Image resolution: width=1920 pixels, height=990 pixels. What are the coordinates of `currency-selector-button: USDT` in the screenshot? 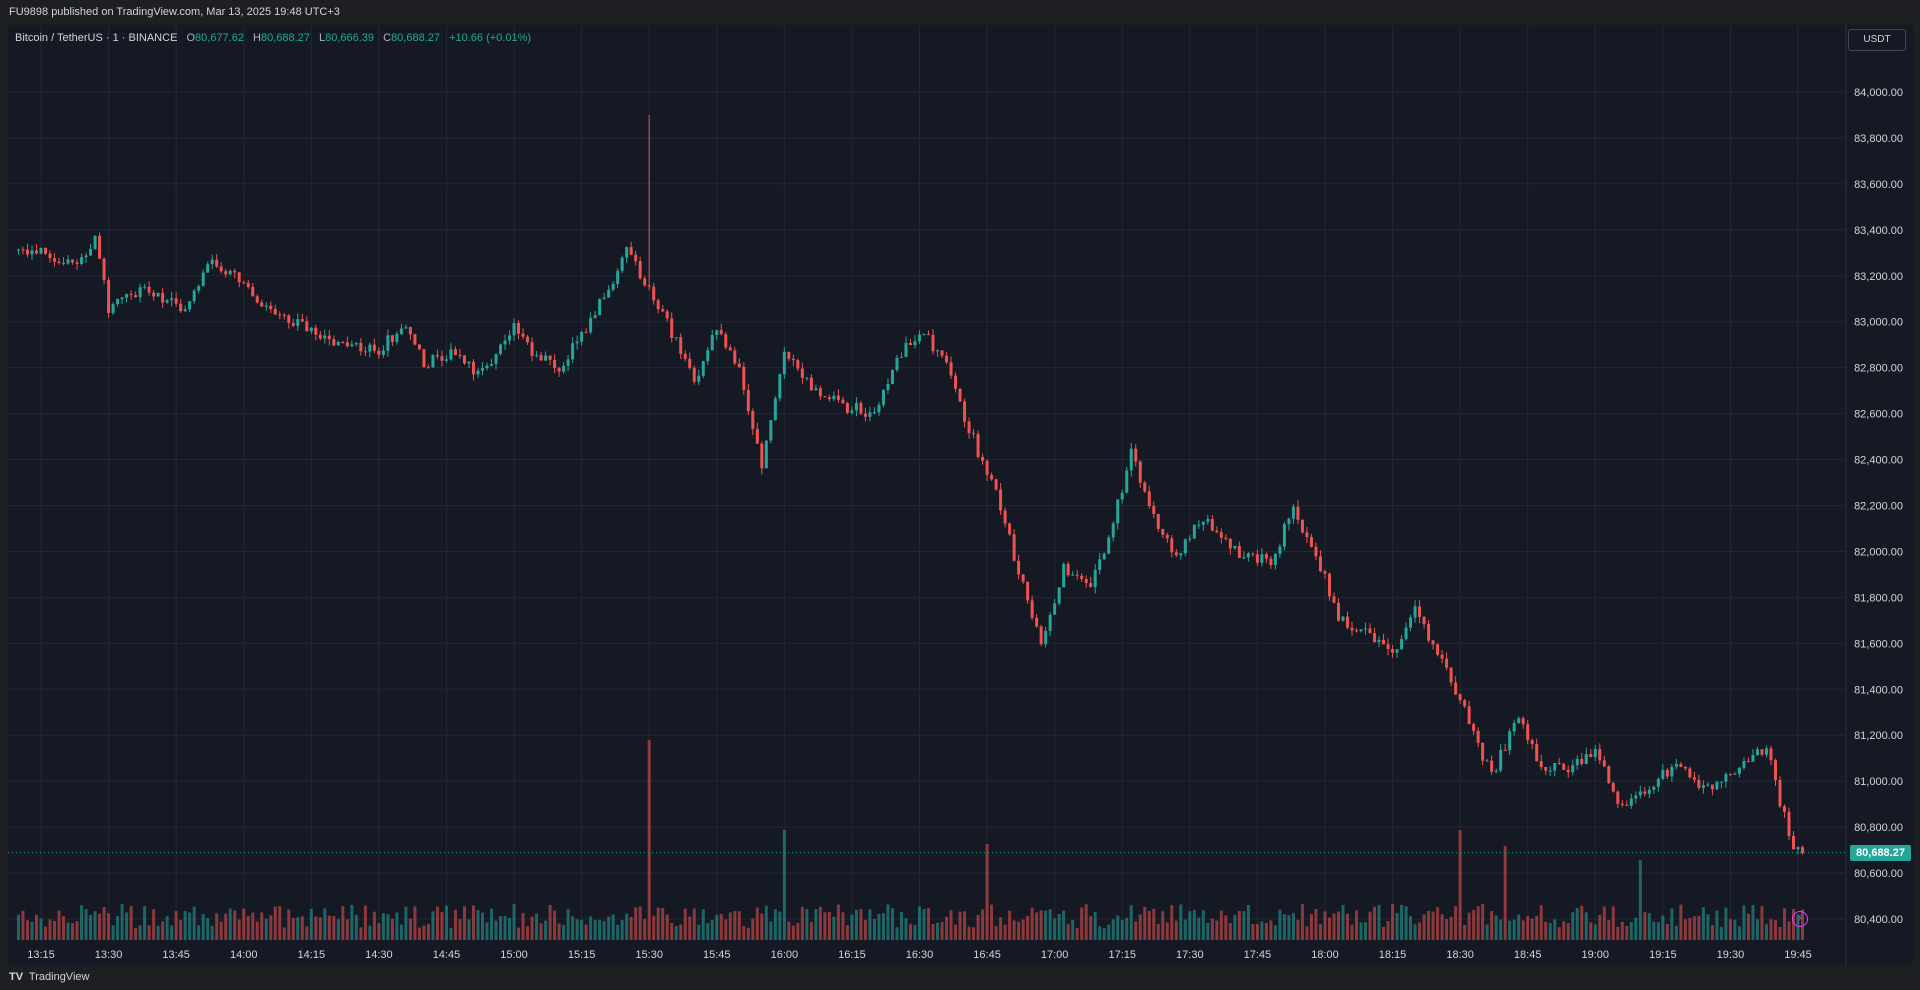 It's located at (1877, 40).